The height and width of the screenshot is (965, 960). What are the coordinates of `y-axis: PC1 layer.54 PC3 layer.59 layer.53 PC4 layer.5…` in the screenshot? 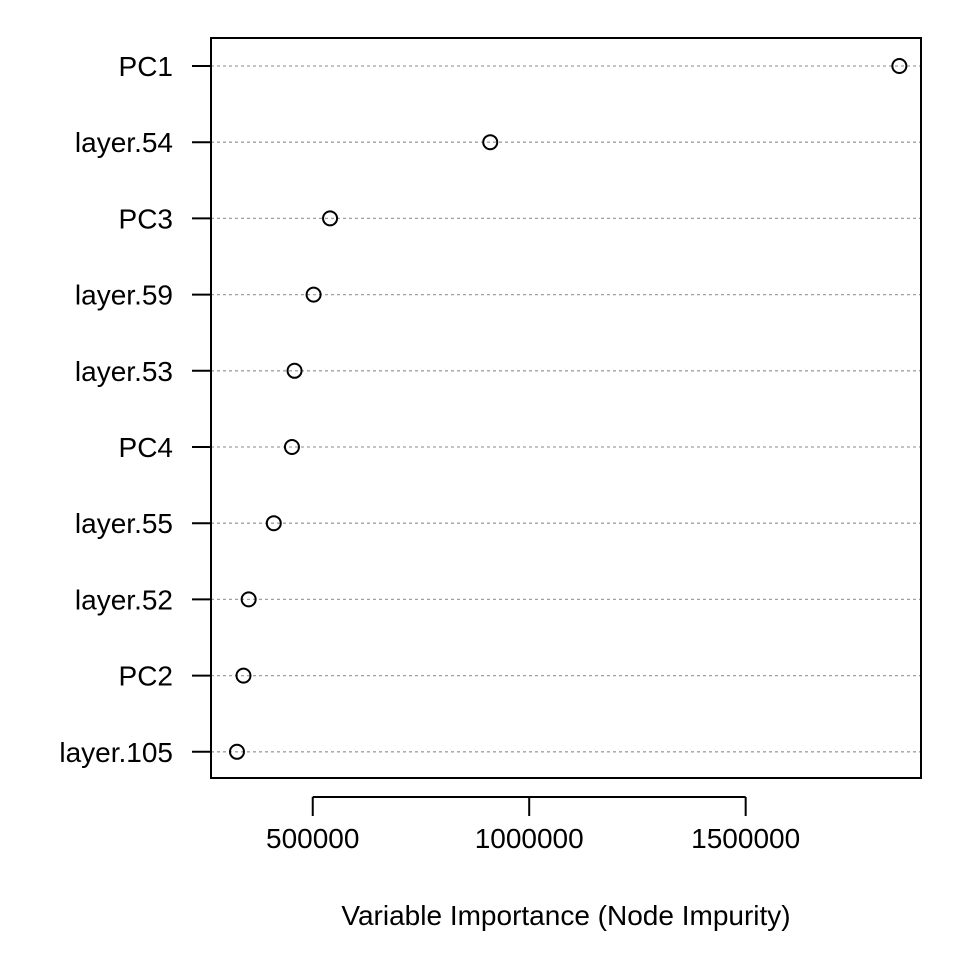 It's located at (135, 409).